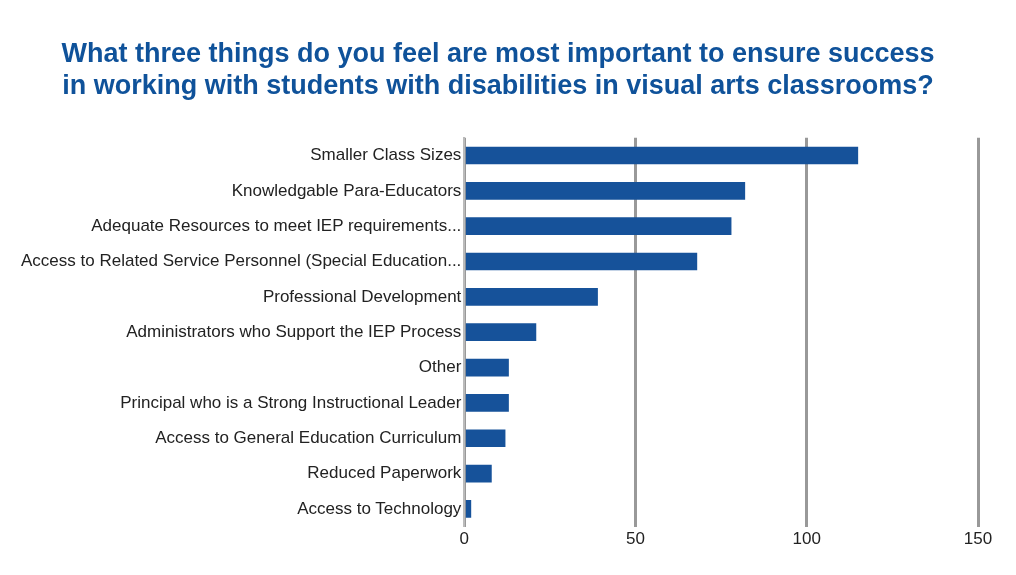 Image resolution: width=1016 pixels, height=575 pixels. Describe the element at coordinates (498, 69) in the screenshot. I see `chart-title: What three things do you feel are most important to ensure success in working with students with disabilities in visual arts classrooms?` at that location.